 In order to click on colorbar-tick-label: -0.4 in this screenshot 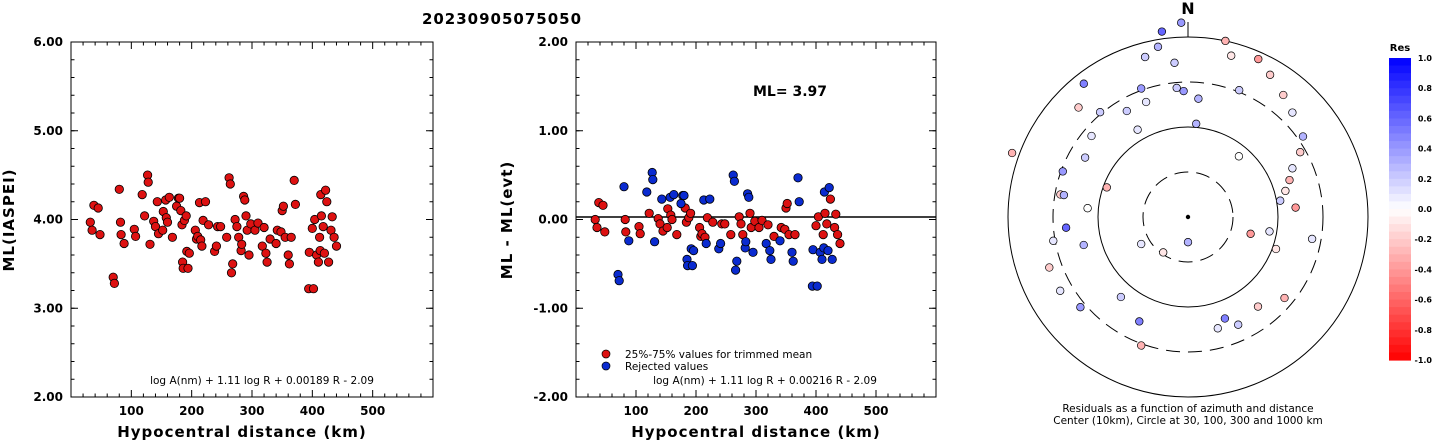, I will do `click(1424, 269)`.